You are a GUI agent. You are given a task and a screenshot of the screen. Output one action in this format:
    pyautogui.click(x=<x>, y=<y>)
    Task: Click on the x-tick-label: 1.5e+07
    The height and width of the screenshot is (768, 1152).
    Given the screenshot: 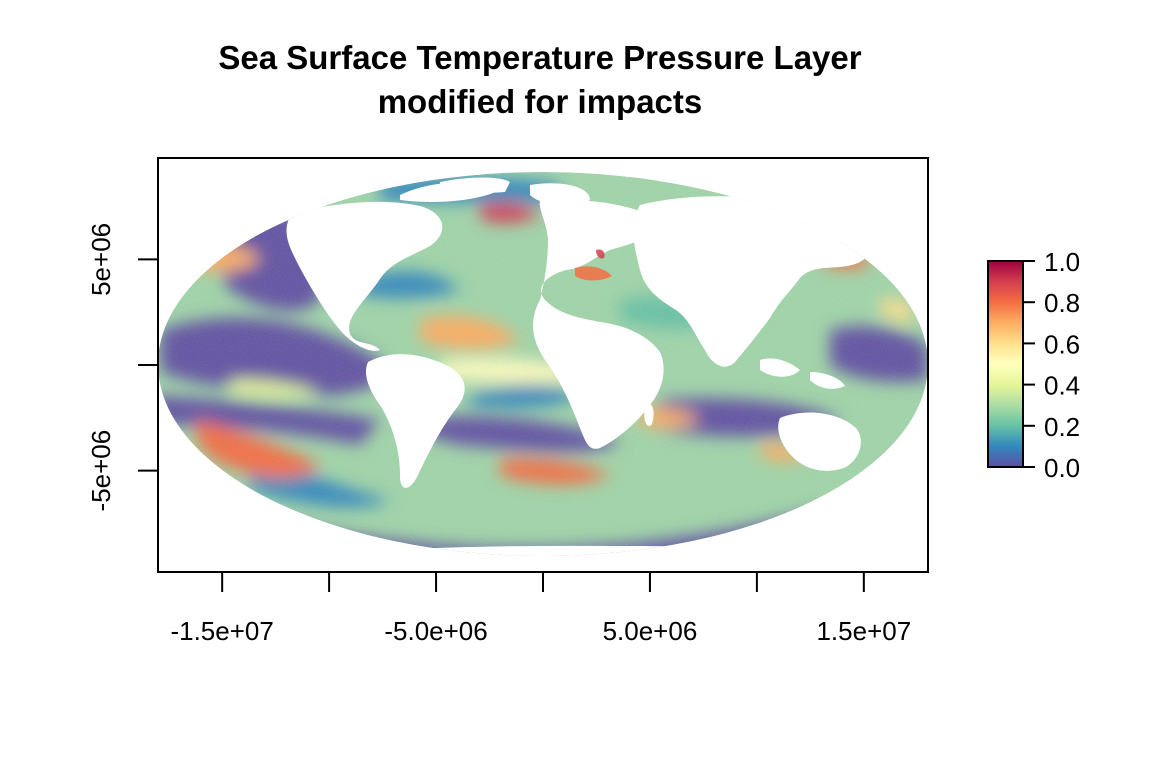 What is the action you would take?
    pyautogui.click(x=863, y=631)
    